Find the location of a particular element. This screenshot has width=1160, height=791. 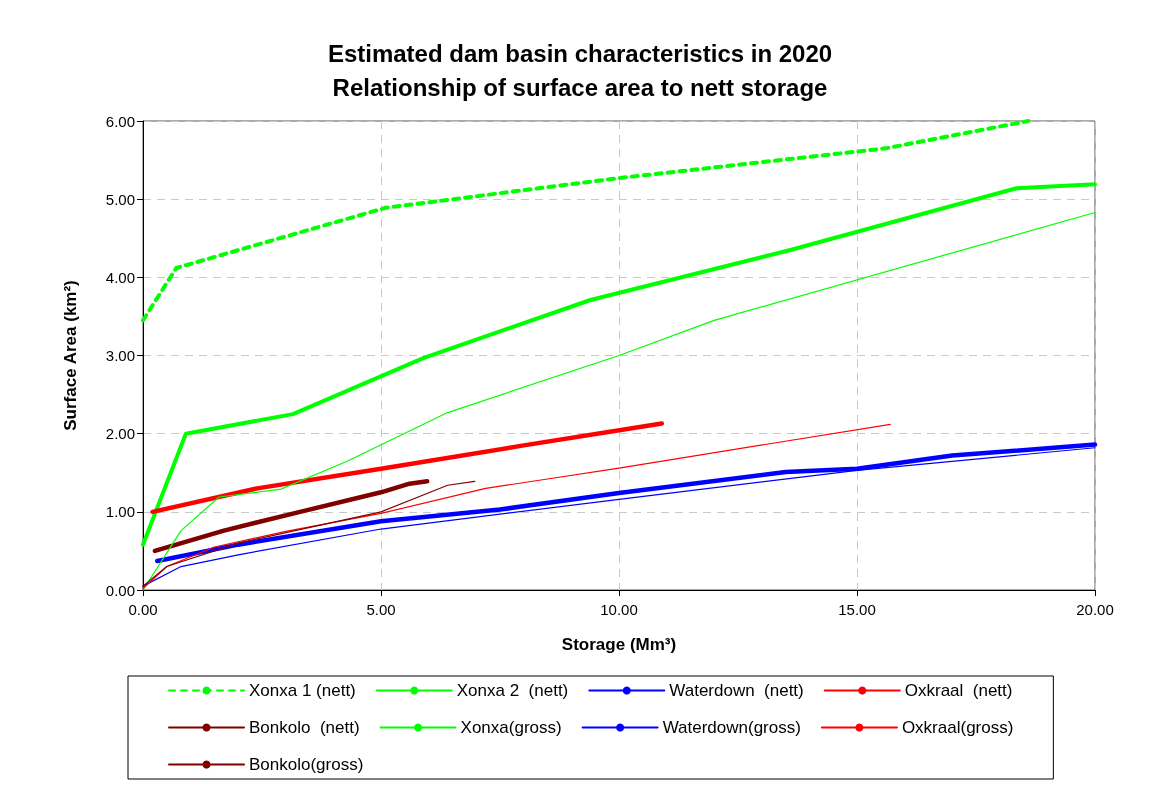

chart-title: Estimated dam basin characteristics in 2020 is located at coordinates (580, 53).